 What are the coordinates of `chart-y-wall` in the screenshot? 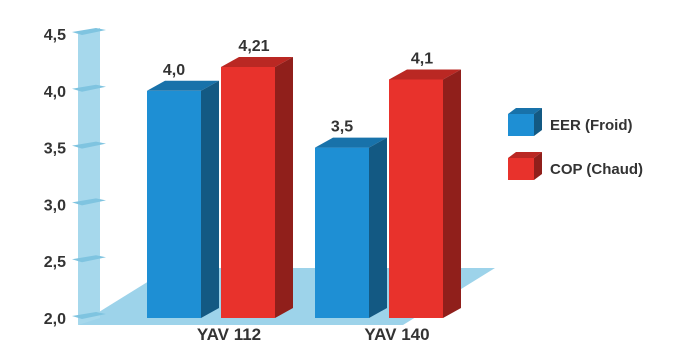 It's located at (89, 176).